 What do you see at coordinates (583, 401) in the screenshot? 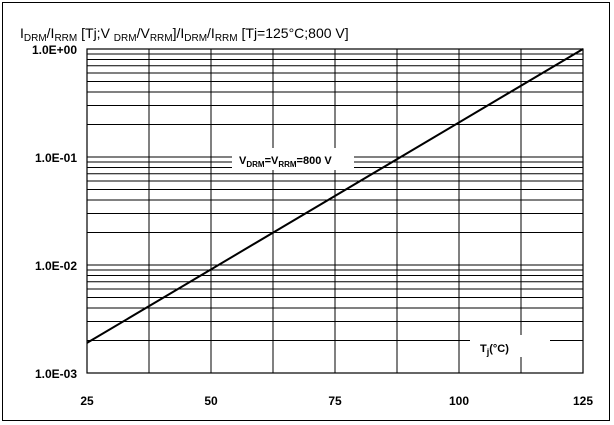
I see `x-tick-label: 125` at bounding box center [583, 401].